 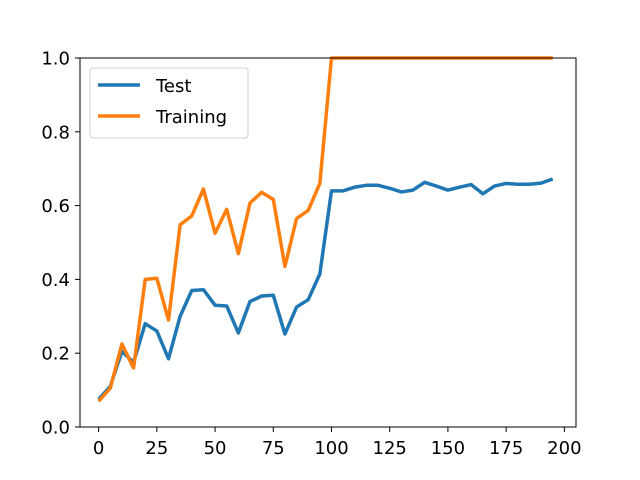 What do you see at coordinates (55, 280) in the screenshot?
I see `y-tick-label: 0.4` at bounding box center [55, 280].